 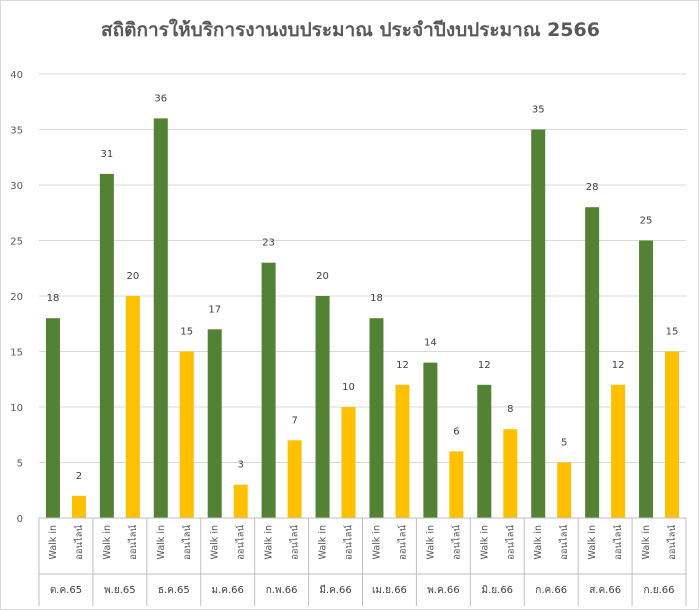 I want to click on data-label: 23, so click(x=268, y=243).